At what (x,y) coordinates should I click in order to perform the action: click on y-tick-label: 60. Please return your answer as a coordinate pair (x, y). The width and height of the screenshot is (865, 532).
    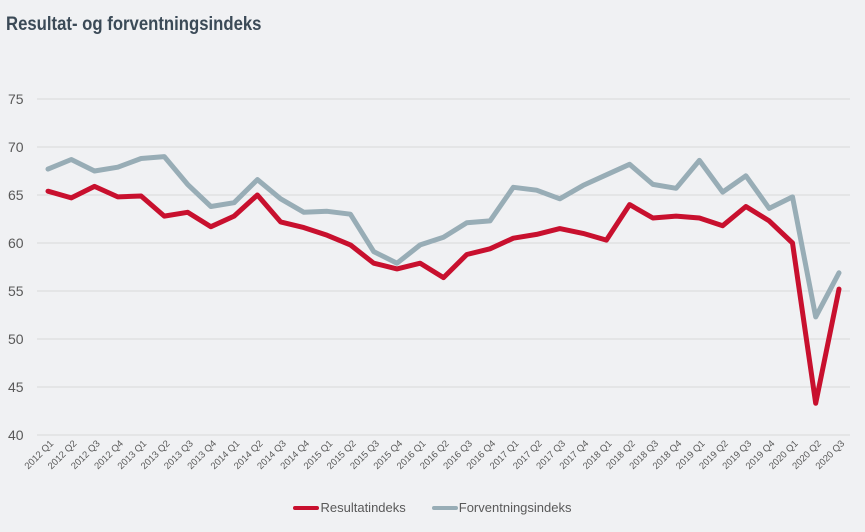
    Looking at the image, I should click on (16, 243).